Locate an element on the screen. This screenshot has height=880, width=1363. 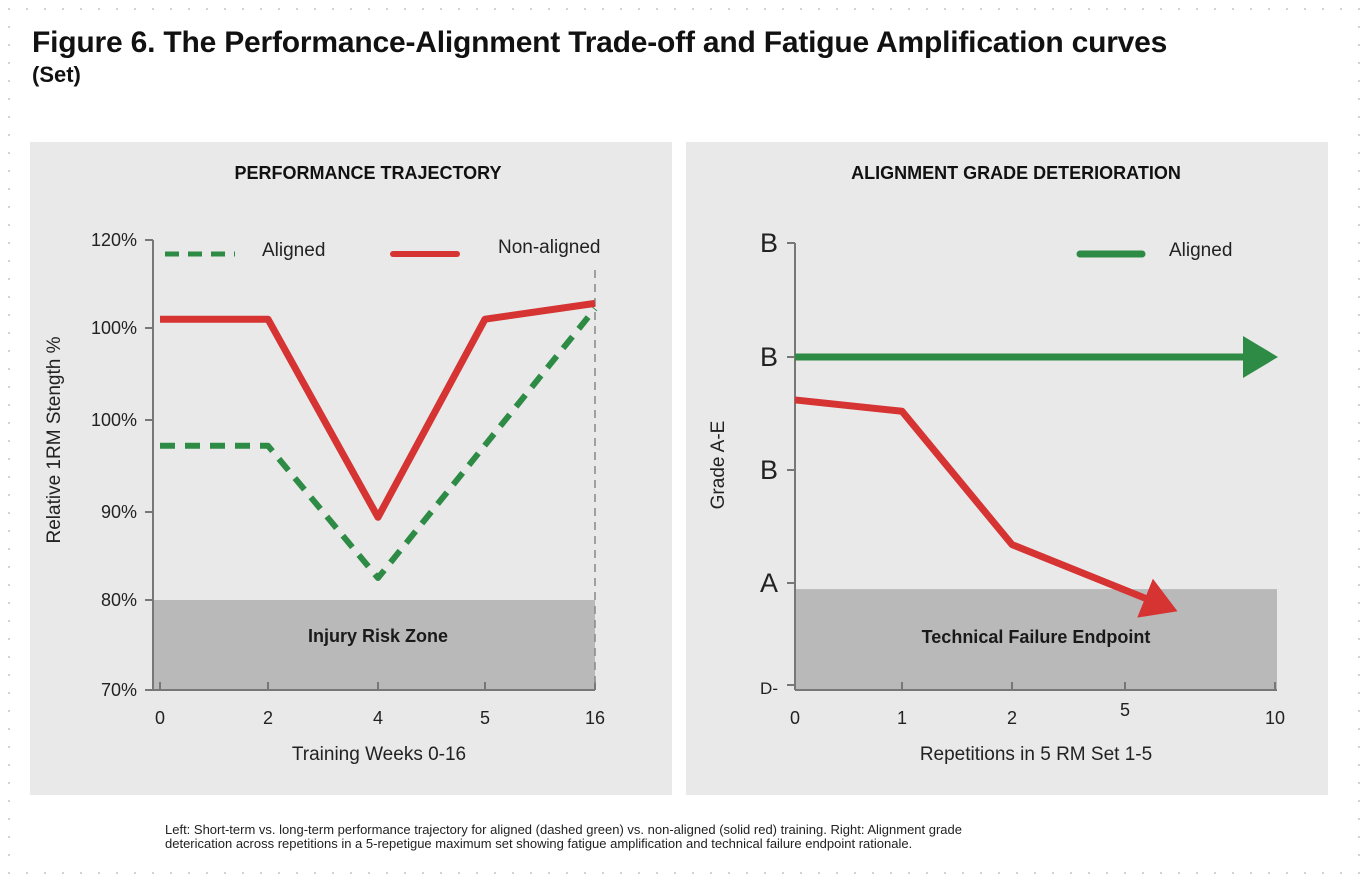
left-y-axis-label: Relative 1RM Stength % is located at coordinates (54, 439).